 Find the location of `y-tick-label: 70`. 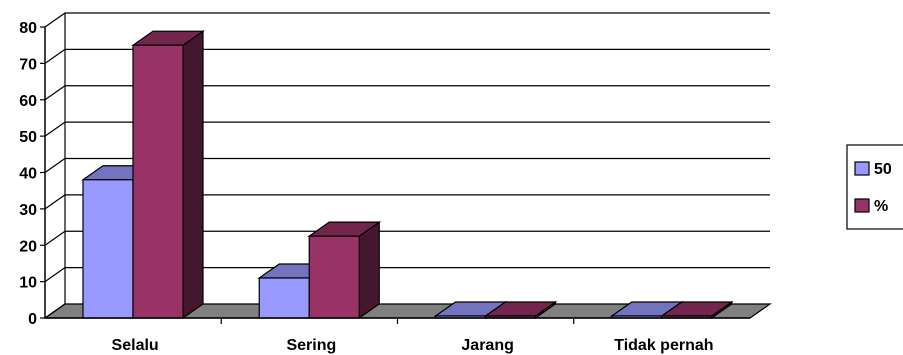

y-tick-label: 70 is located at coordinates (28, 64).